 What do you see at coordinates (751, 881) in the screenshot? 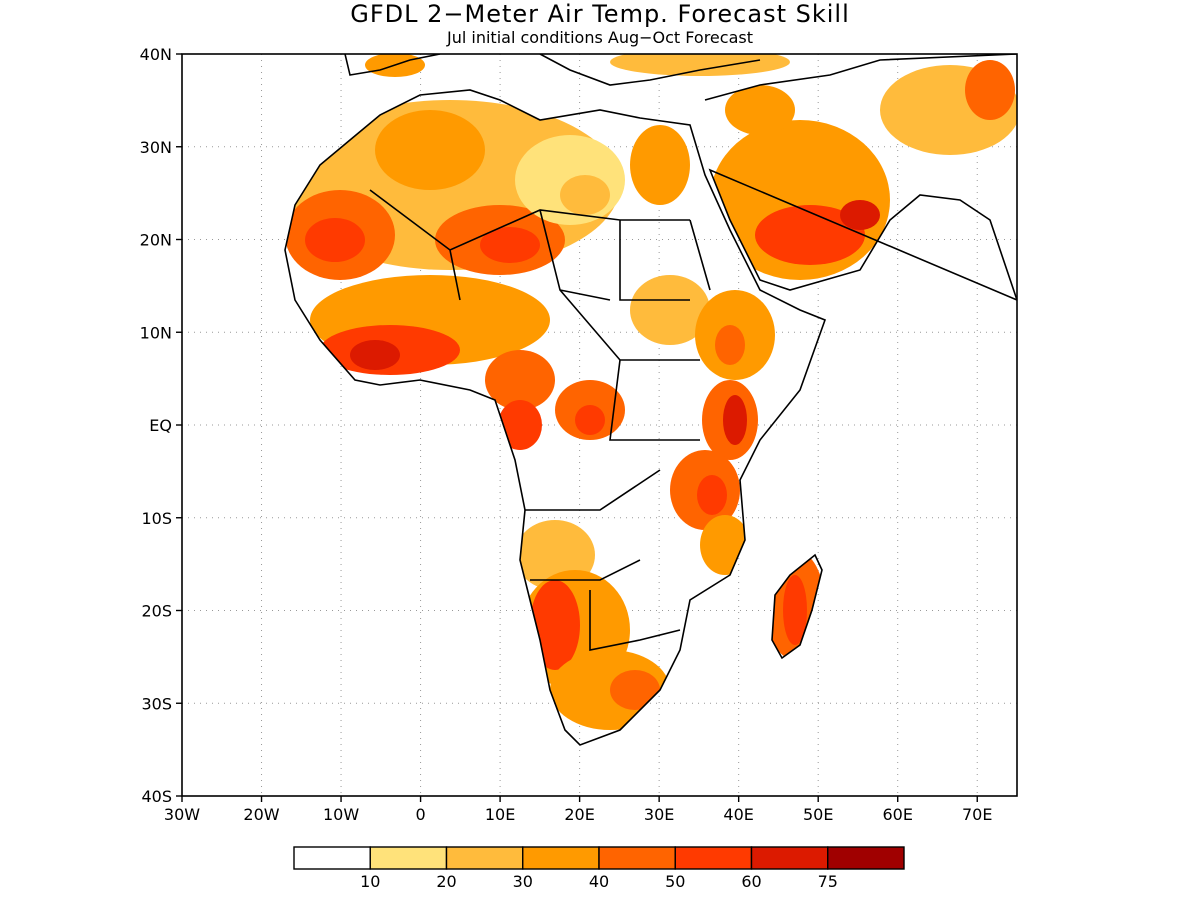
I see `colorbar-label: 60` at bounding box center [751, 881].